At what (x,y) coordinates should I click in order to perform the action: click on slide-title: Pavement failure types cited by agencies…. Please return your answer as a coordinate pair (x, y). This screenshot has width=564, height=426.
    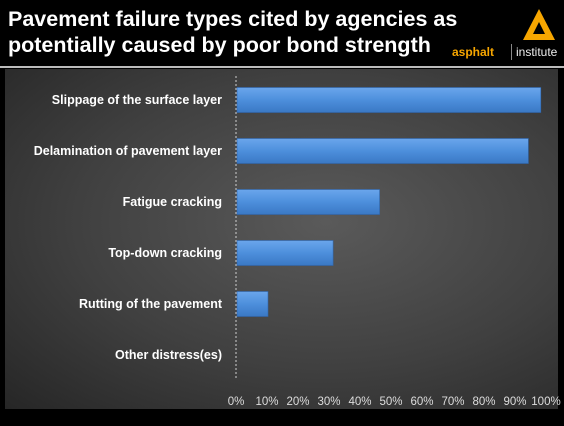
    Looking at the image, I should click on (233, 32).